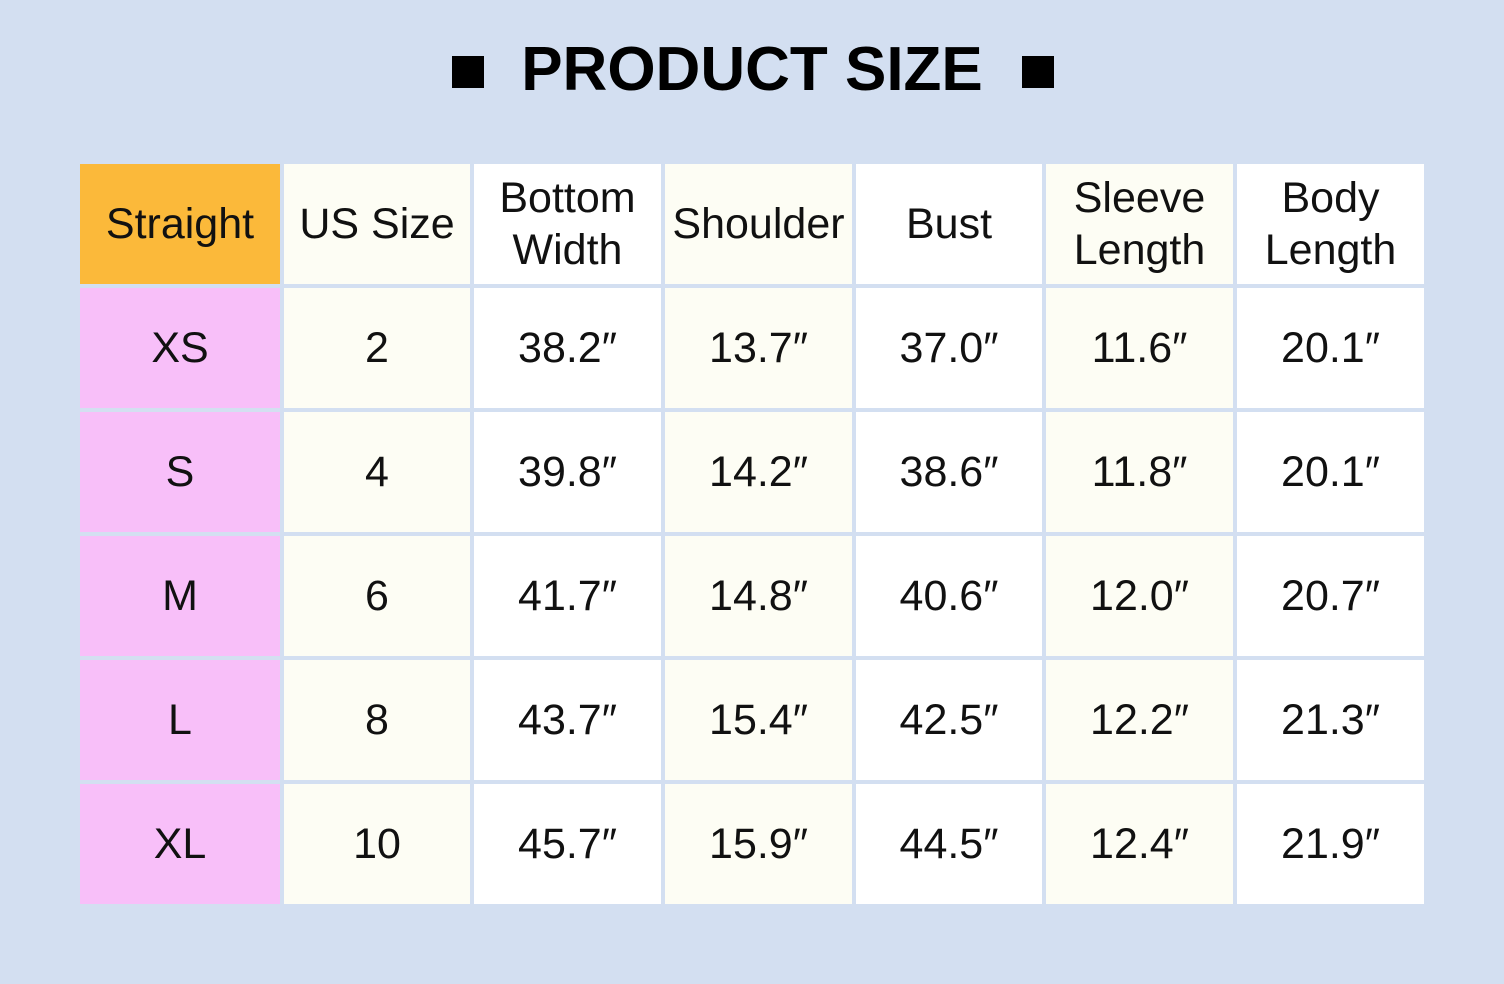  What do you see at coordinates (1139, 596) in the screenshot?
I see `table-cell: 12.0″` at bounding box center [1139, 596].